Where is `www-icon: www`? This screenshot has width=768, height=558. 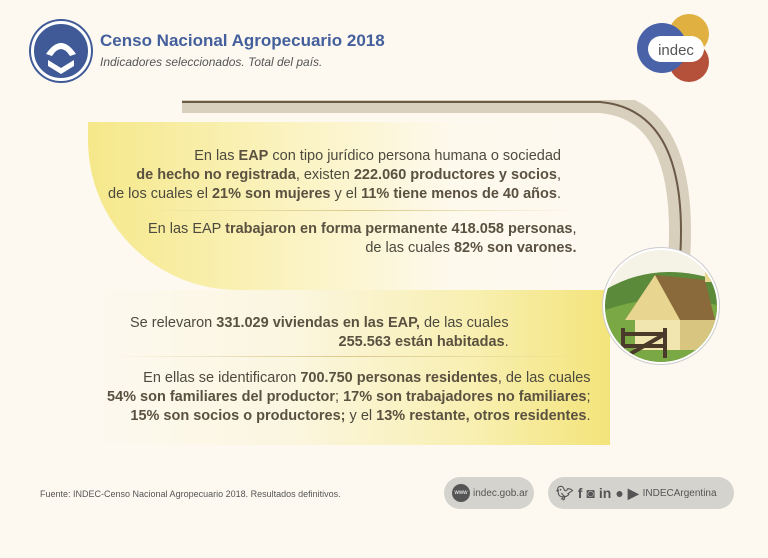 www-icon: www is located at coordinates (461, 493).